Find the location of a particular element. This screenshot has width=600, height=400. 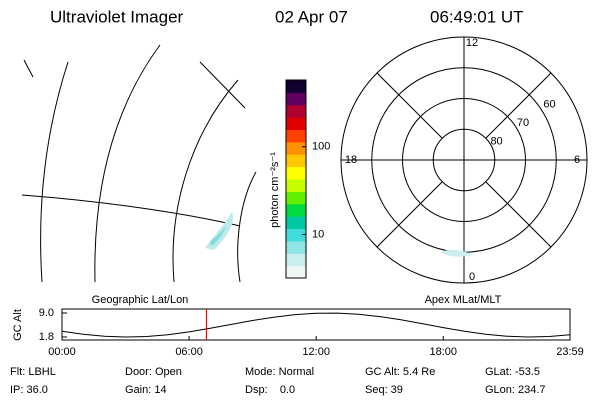

altitude-line is located at coordinates (315, 325).